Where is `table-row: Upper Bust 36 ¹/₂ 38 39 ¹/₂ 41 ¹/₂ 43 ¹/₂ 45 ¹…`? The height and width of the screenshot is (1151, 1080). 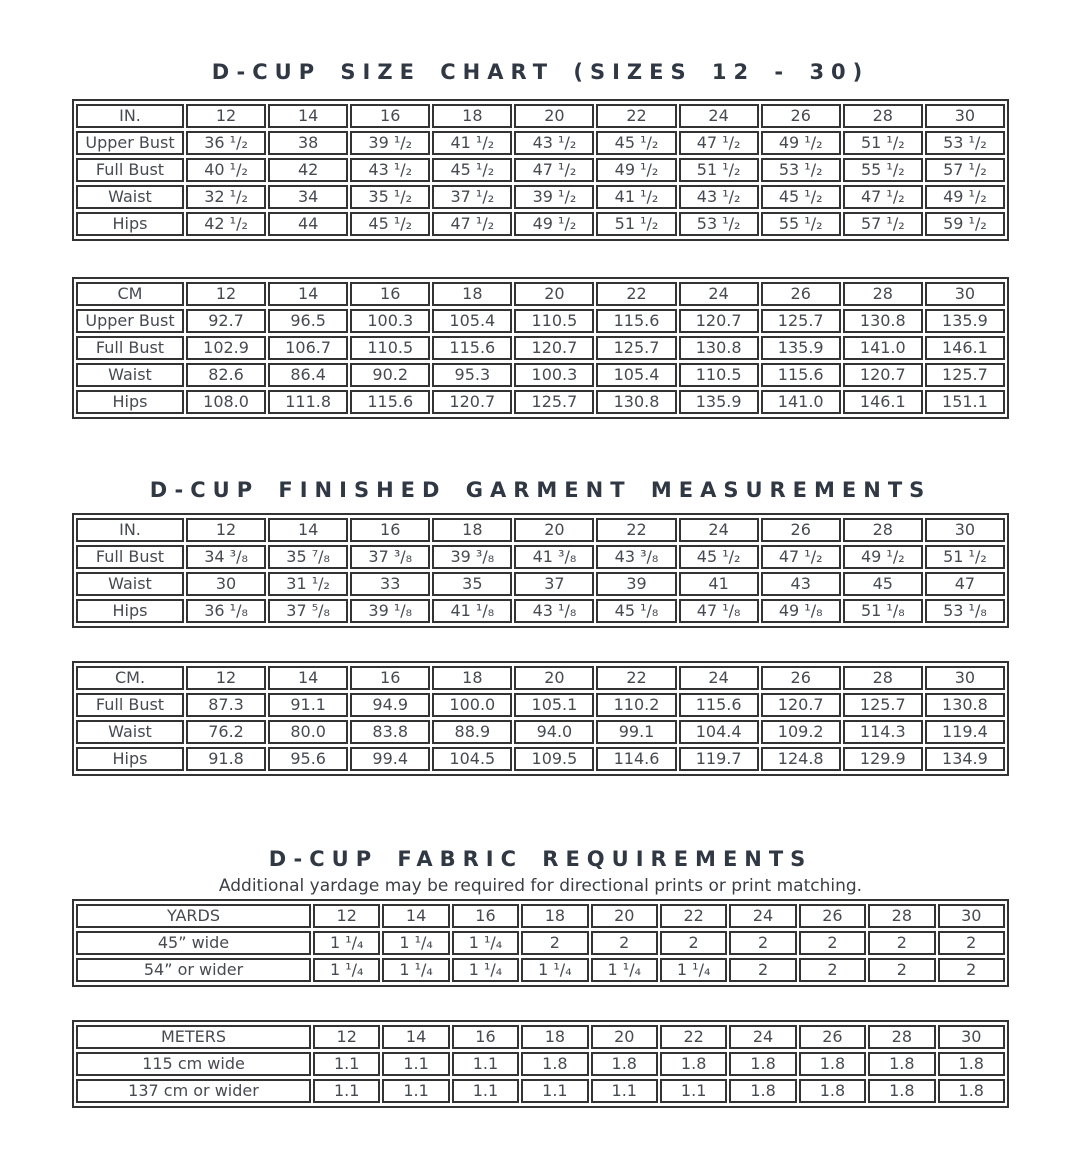
table-row: Upper Bust 36 ¹/₂ 38 39 ¹/₂ 41 ¹/₂ 43 ¹/₂ 45 ¹… is located at coordinates (540, 143).